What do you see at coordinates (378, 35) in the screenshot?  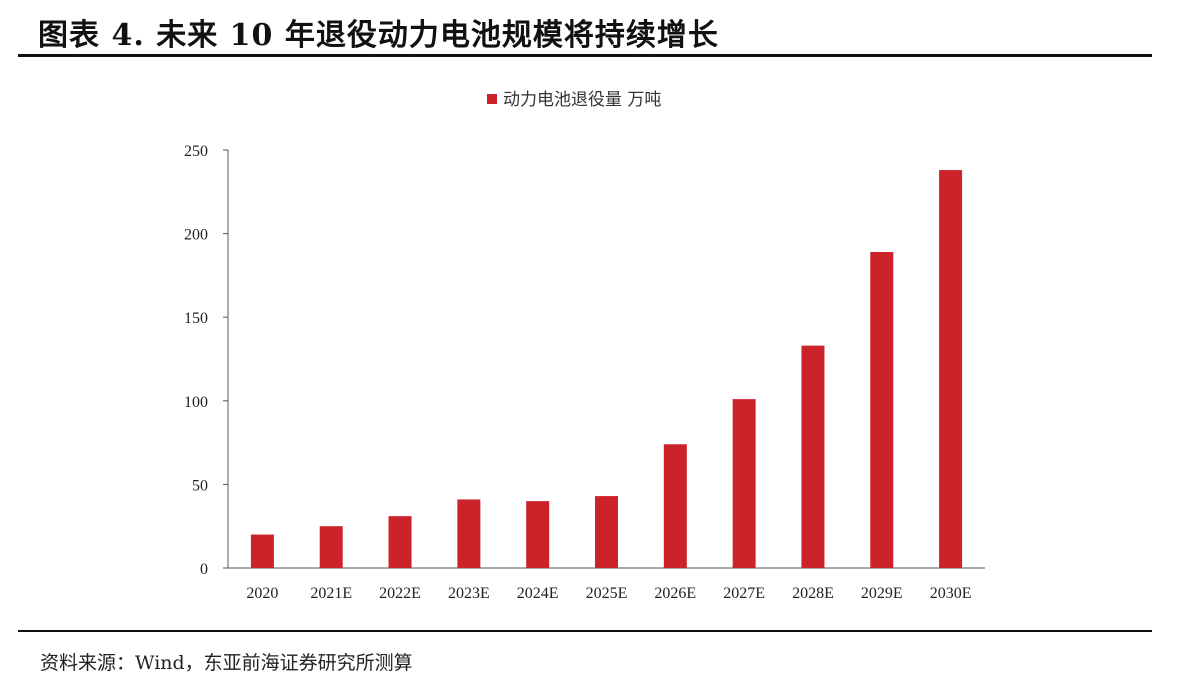 I see `figure-title: 图表 4. 未来 10 年退役动力电池规模将持续增长` at bounding box center [378, 35].